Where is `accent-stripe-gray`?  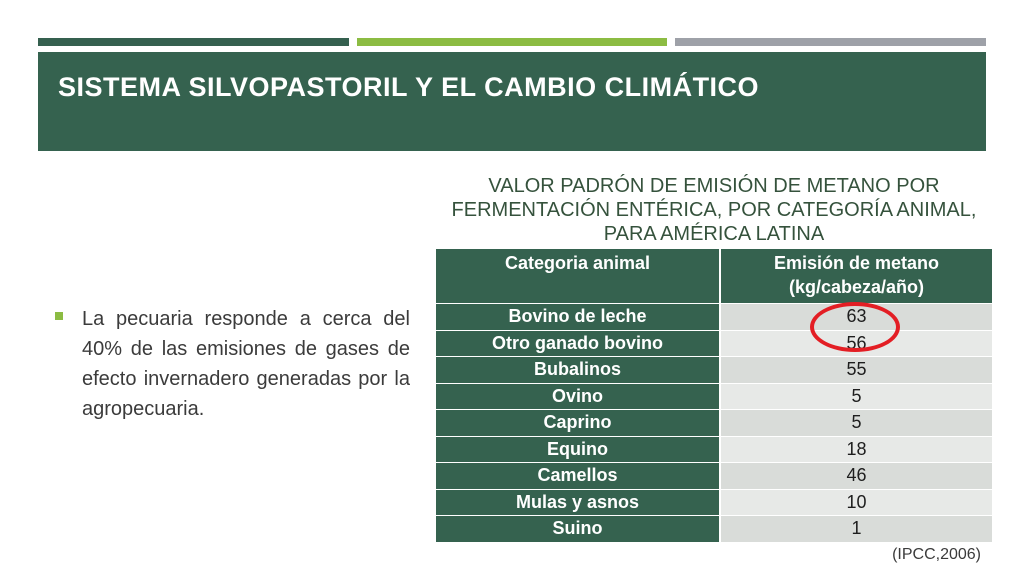
accent-stripe-gray is located at coordinates (830, 42).